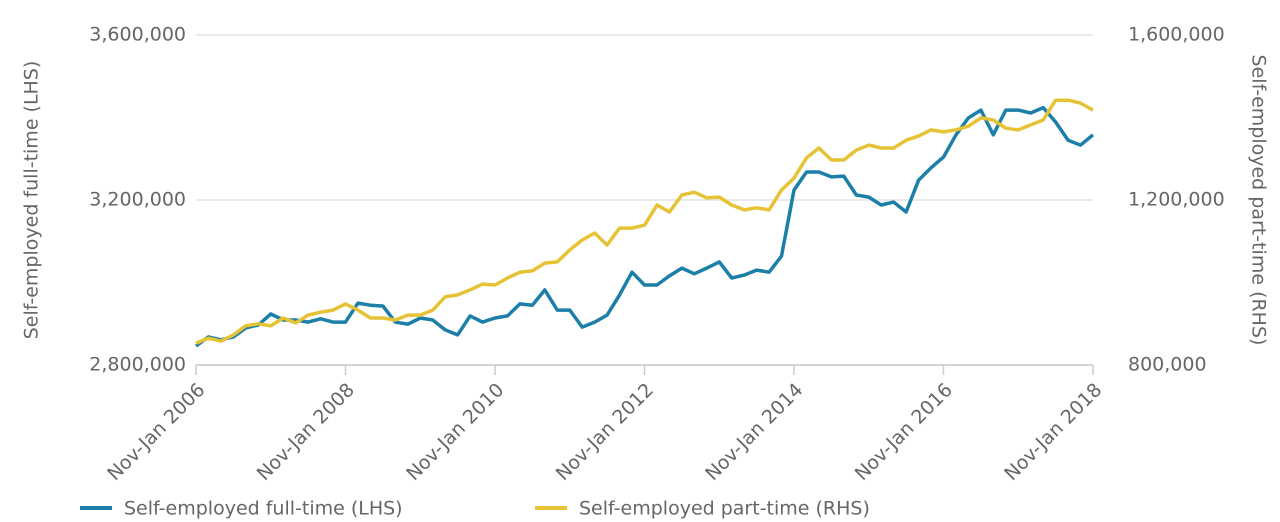 Image resolution: width=1280 pixels, height=522 pixels. What do you see at coordinates (904, 432) in the screenshot?
I see `x-tick-label: Nov-Jan 2016` at bounding box center [904, 432].